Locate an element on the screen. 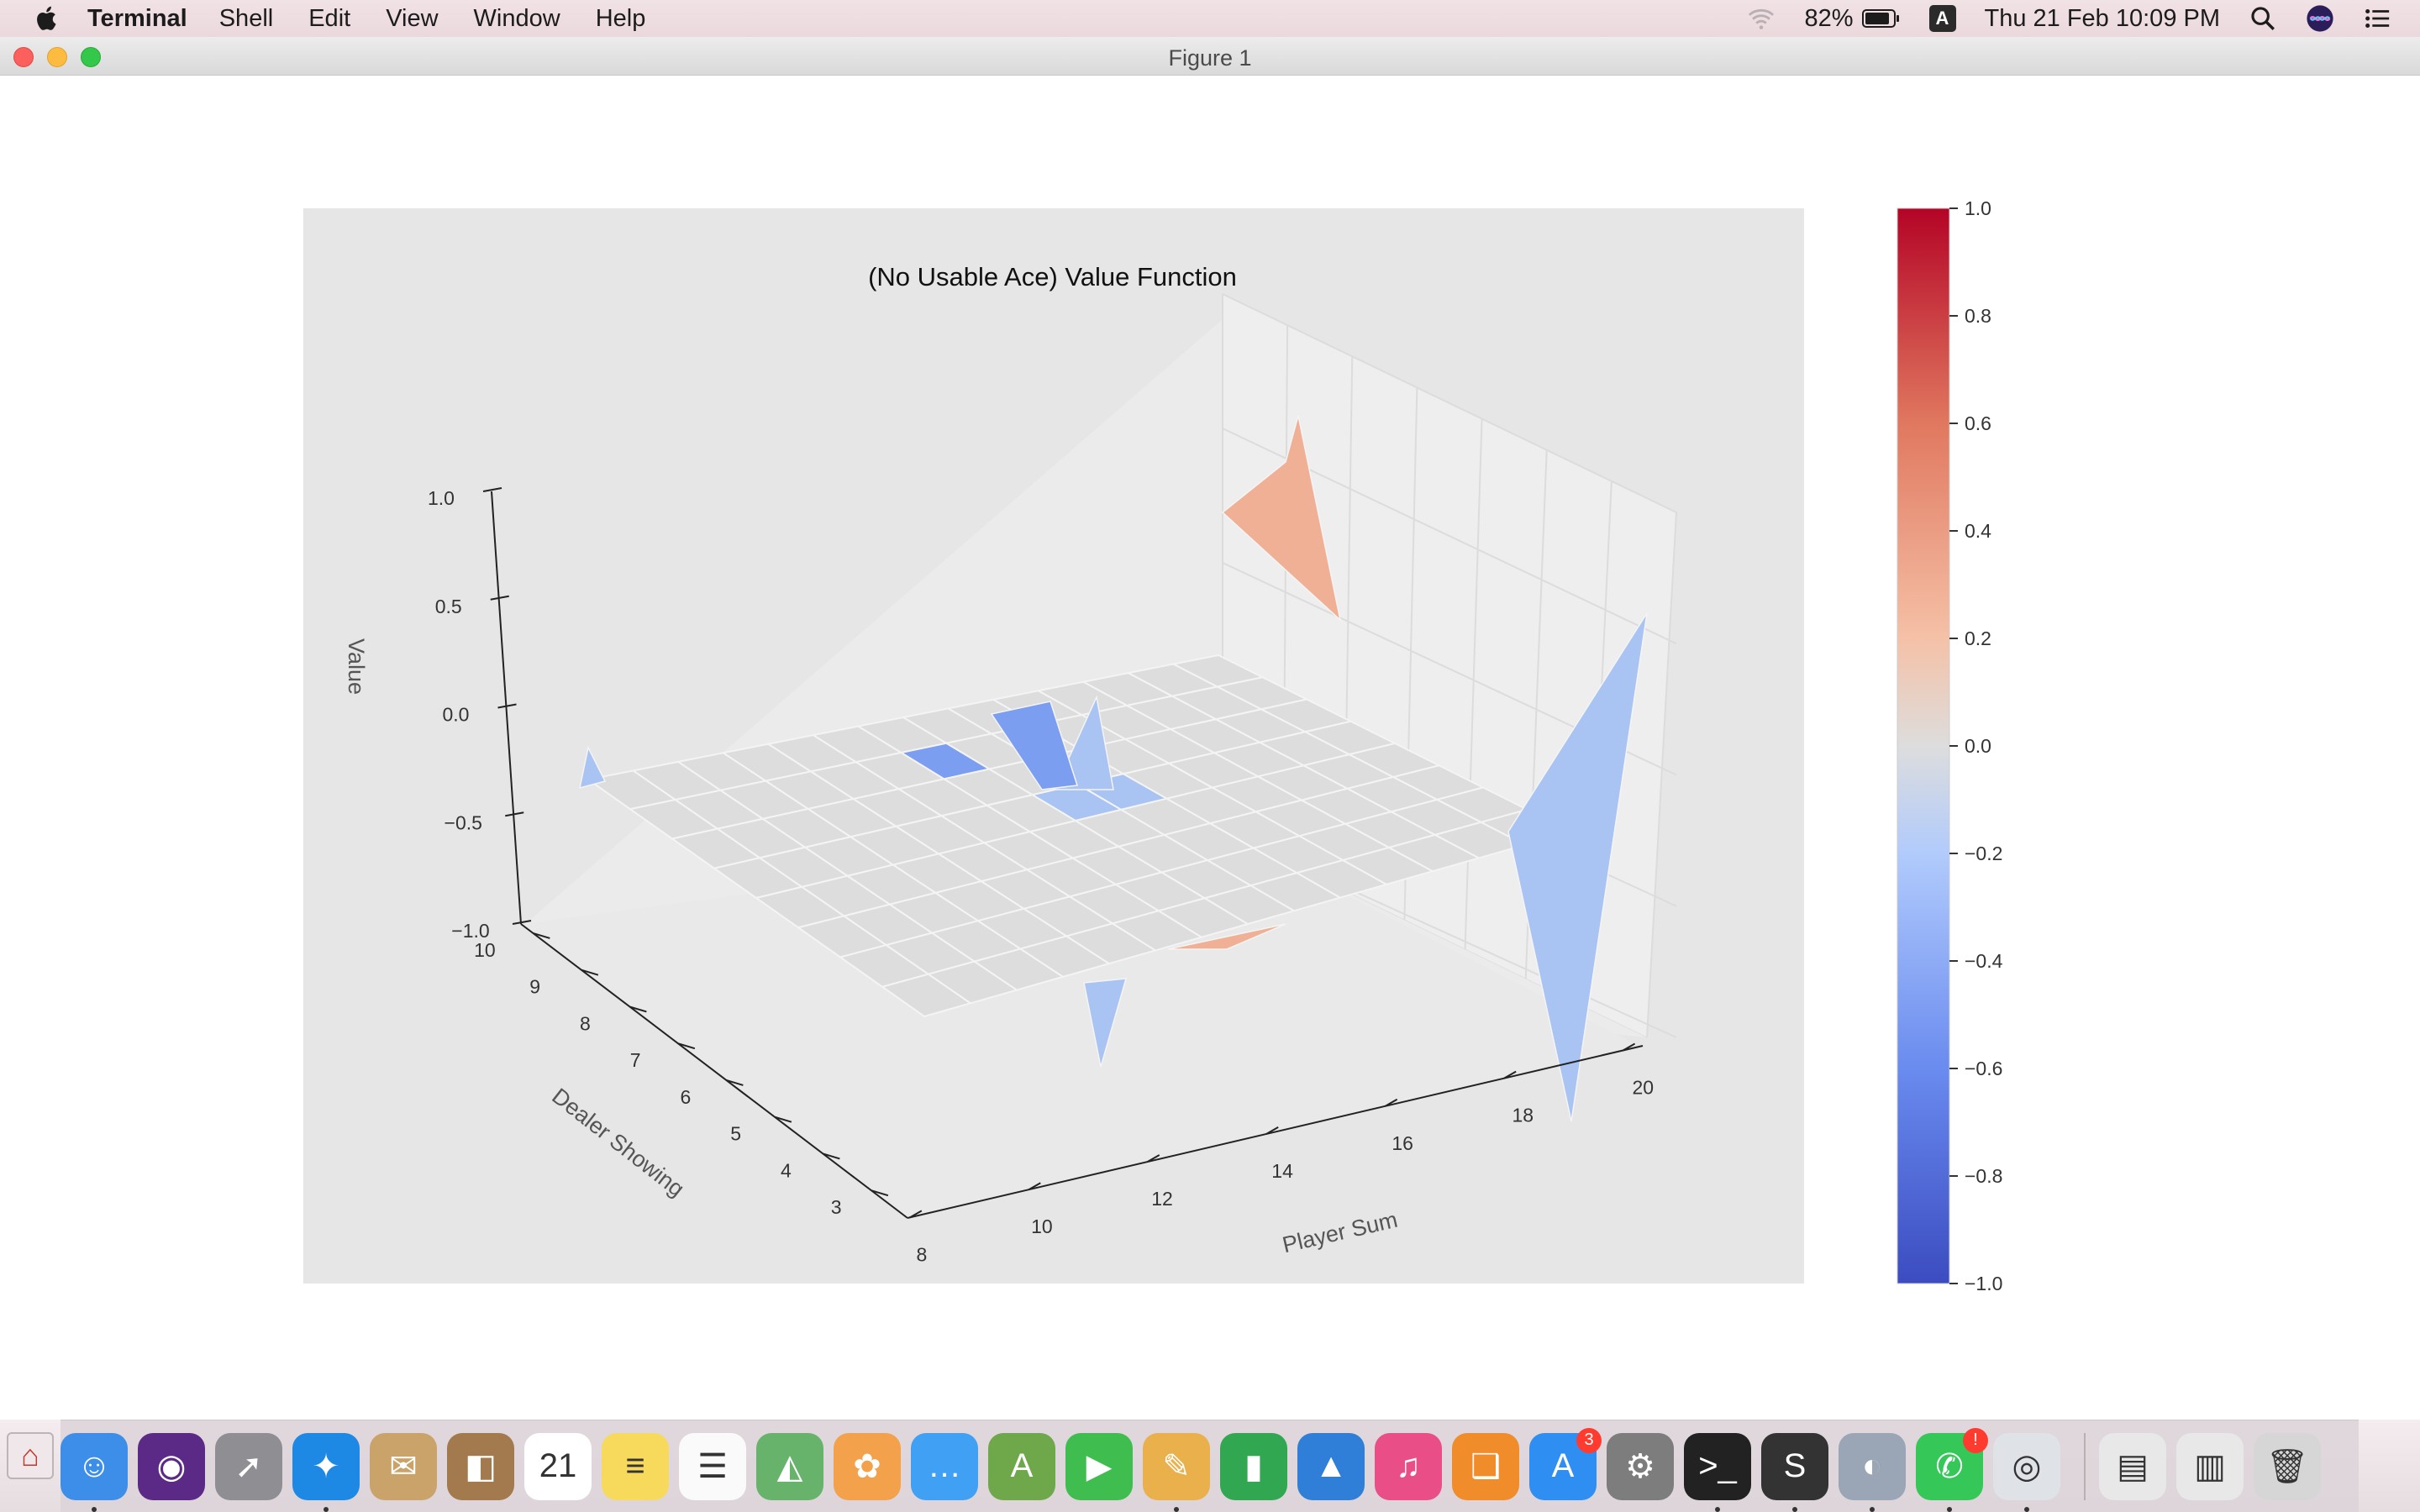 The image size is (2420, 1512). window-minimize-button is located at coordinates (57, 57).